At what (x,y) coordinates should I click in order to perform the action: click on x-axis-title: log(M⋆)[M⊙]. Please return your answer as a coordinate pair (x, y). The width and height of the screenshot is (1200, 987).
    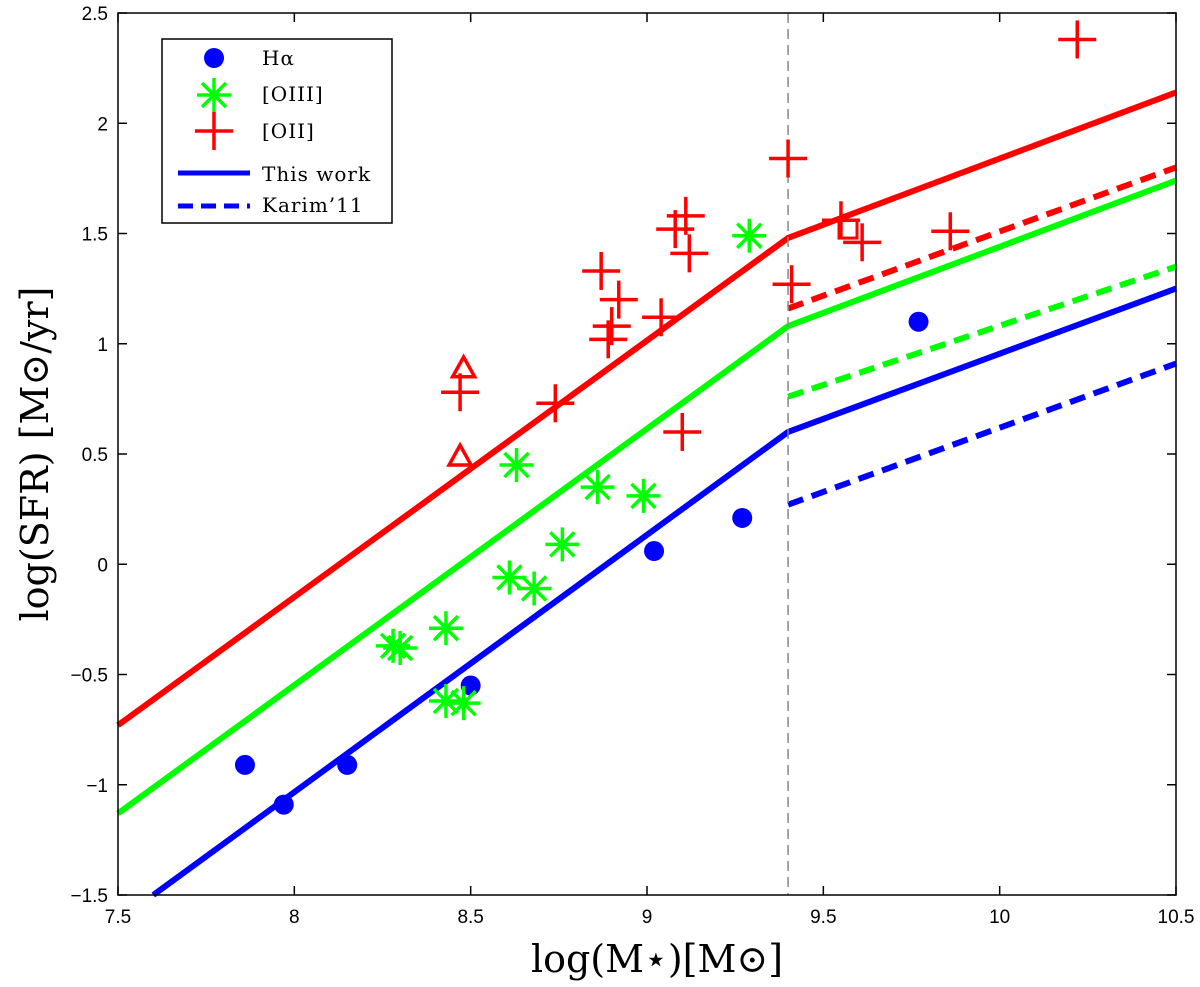
    Looking at the image, I should click on (657, 959).